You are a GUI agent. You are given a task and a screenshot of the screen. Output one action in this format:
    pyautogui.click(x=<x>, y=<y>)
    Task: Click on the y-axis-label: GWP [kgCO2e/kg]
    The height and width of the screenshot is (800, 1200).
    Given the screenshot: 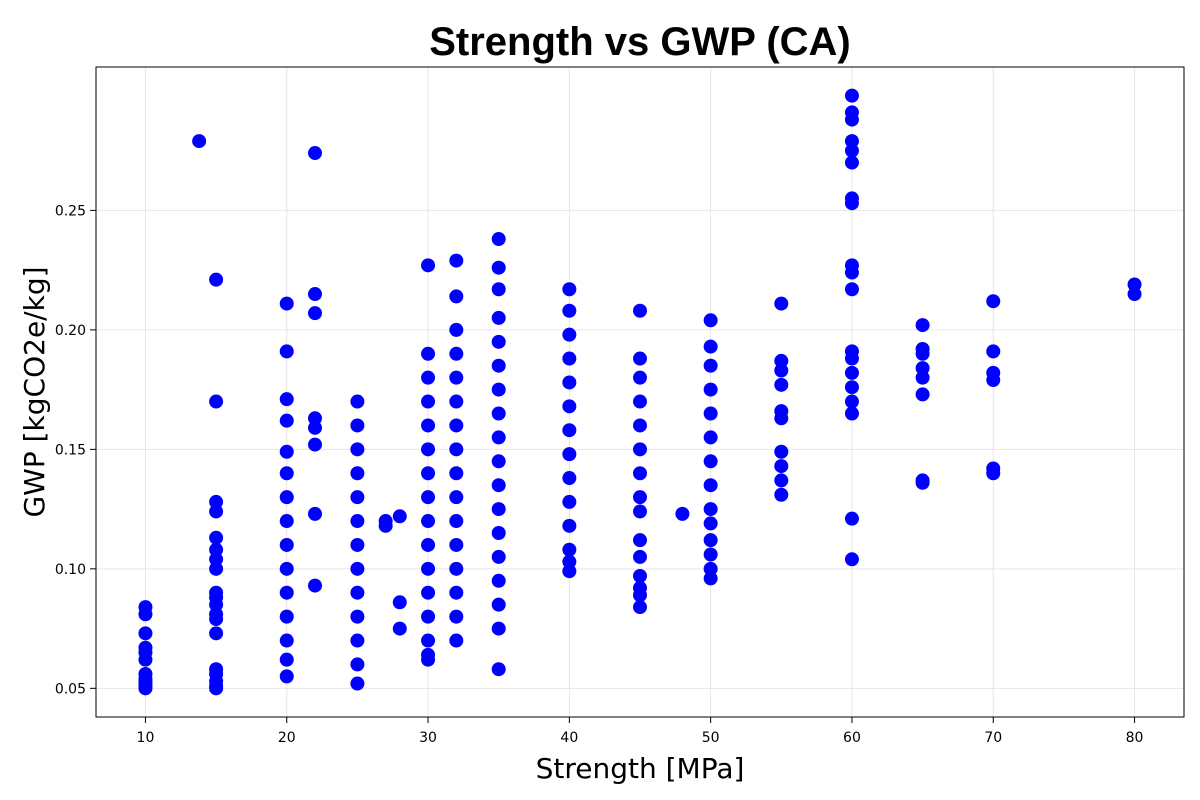 What is the action you would take?
    pyautogui.click(x=34, y=391)
    